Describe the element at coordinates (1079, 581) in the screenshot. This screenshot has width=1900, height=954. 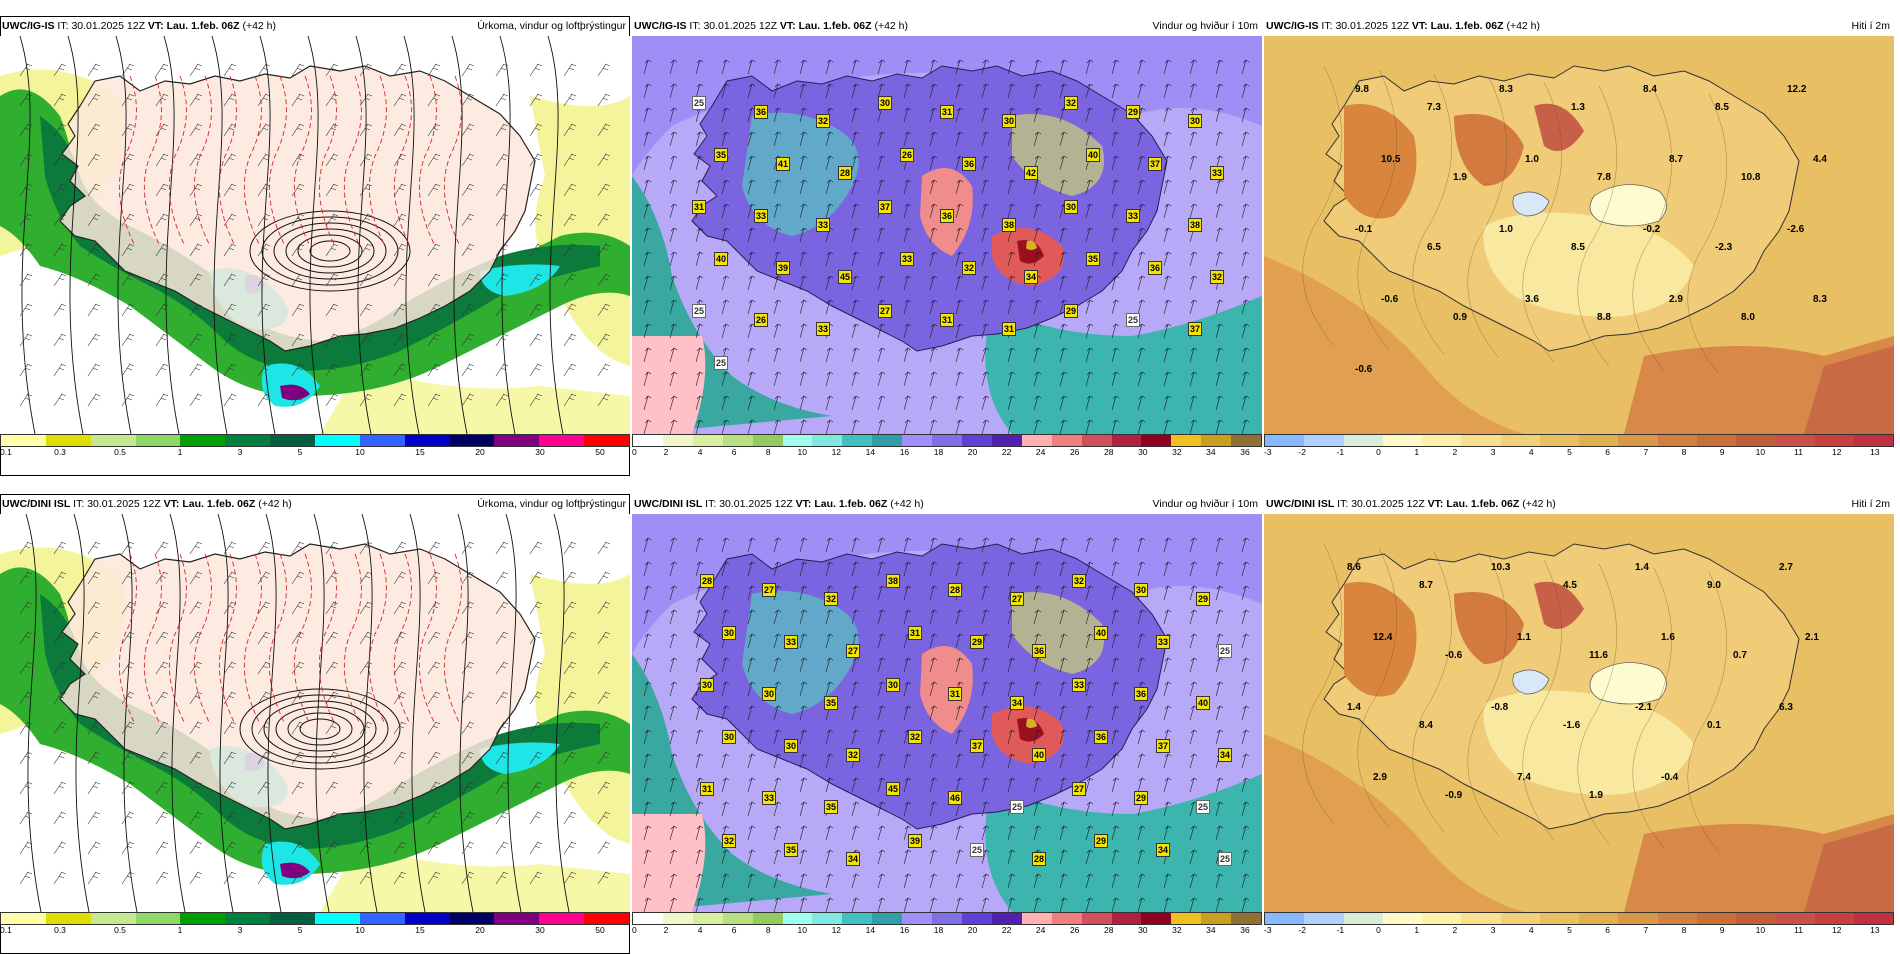
I see `wind-gust-label: 32` at that location.